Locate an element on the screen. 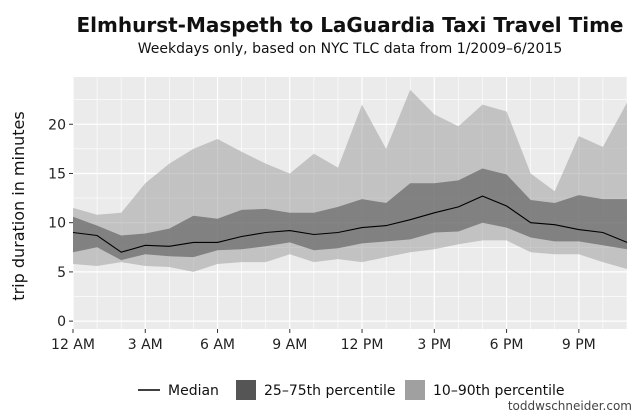  x-tick-label: 3 PM is located at coordinates (434, 345).